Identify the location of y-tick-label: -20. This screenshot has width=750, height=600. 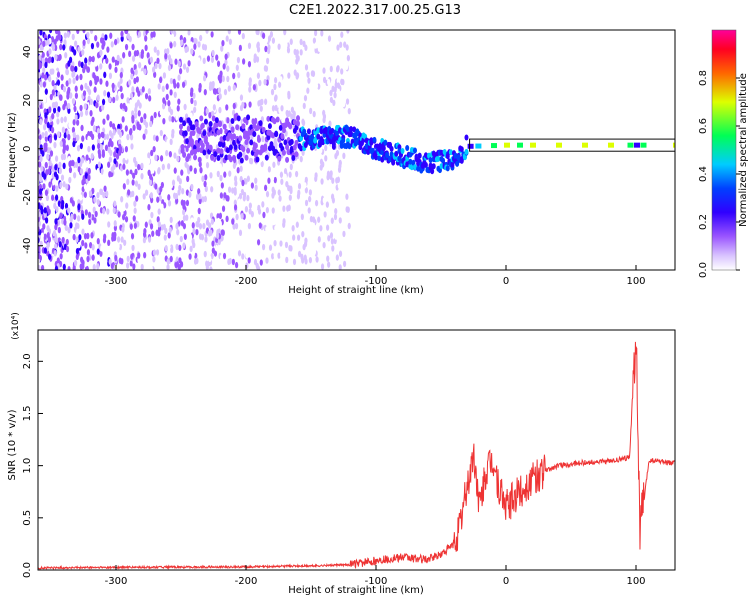
(27, 197).